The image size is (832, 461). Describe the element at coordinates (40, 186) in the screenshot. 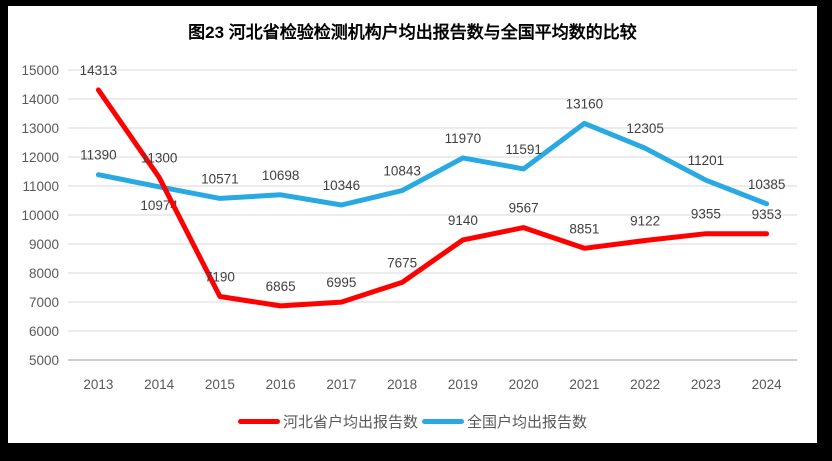

I see `y-axis-tick-label: 11000` at that location.